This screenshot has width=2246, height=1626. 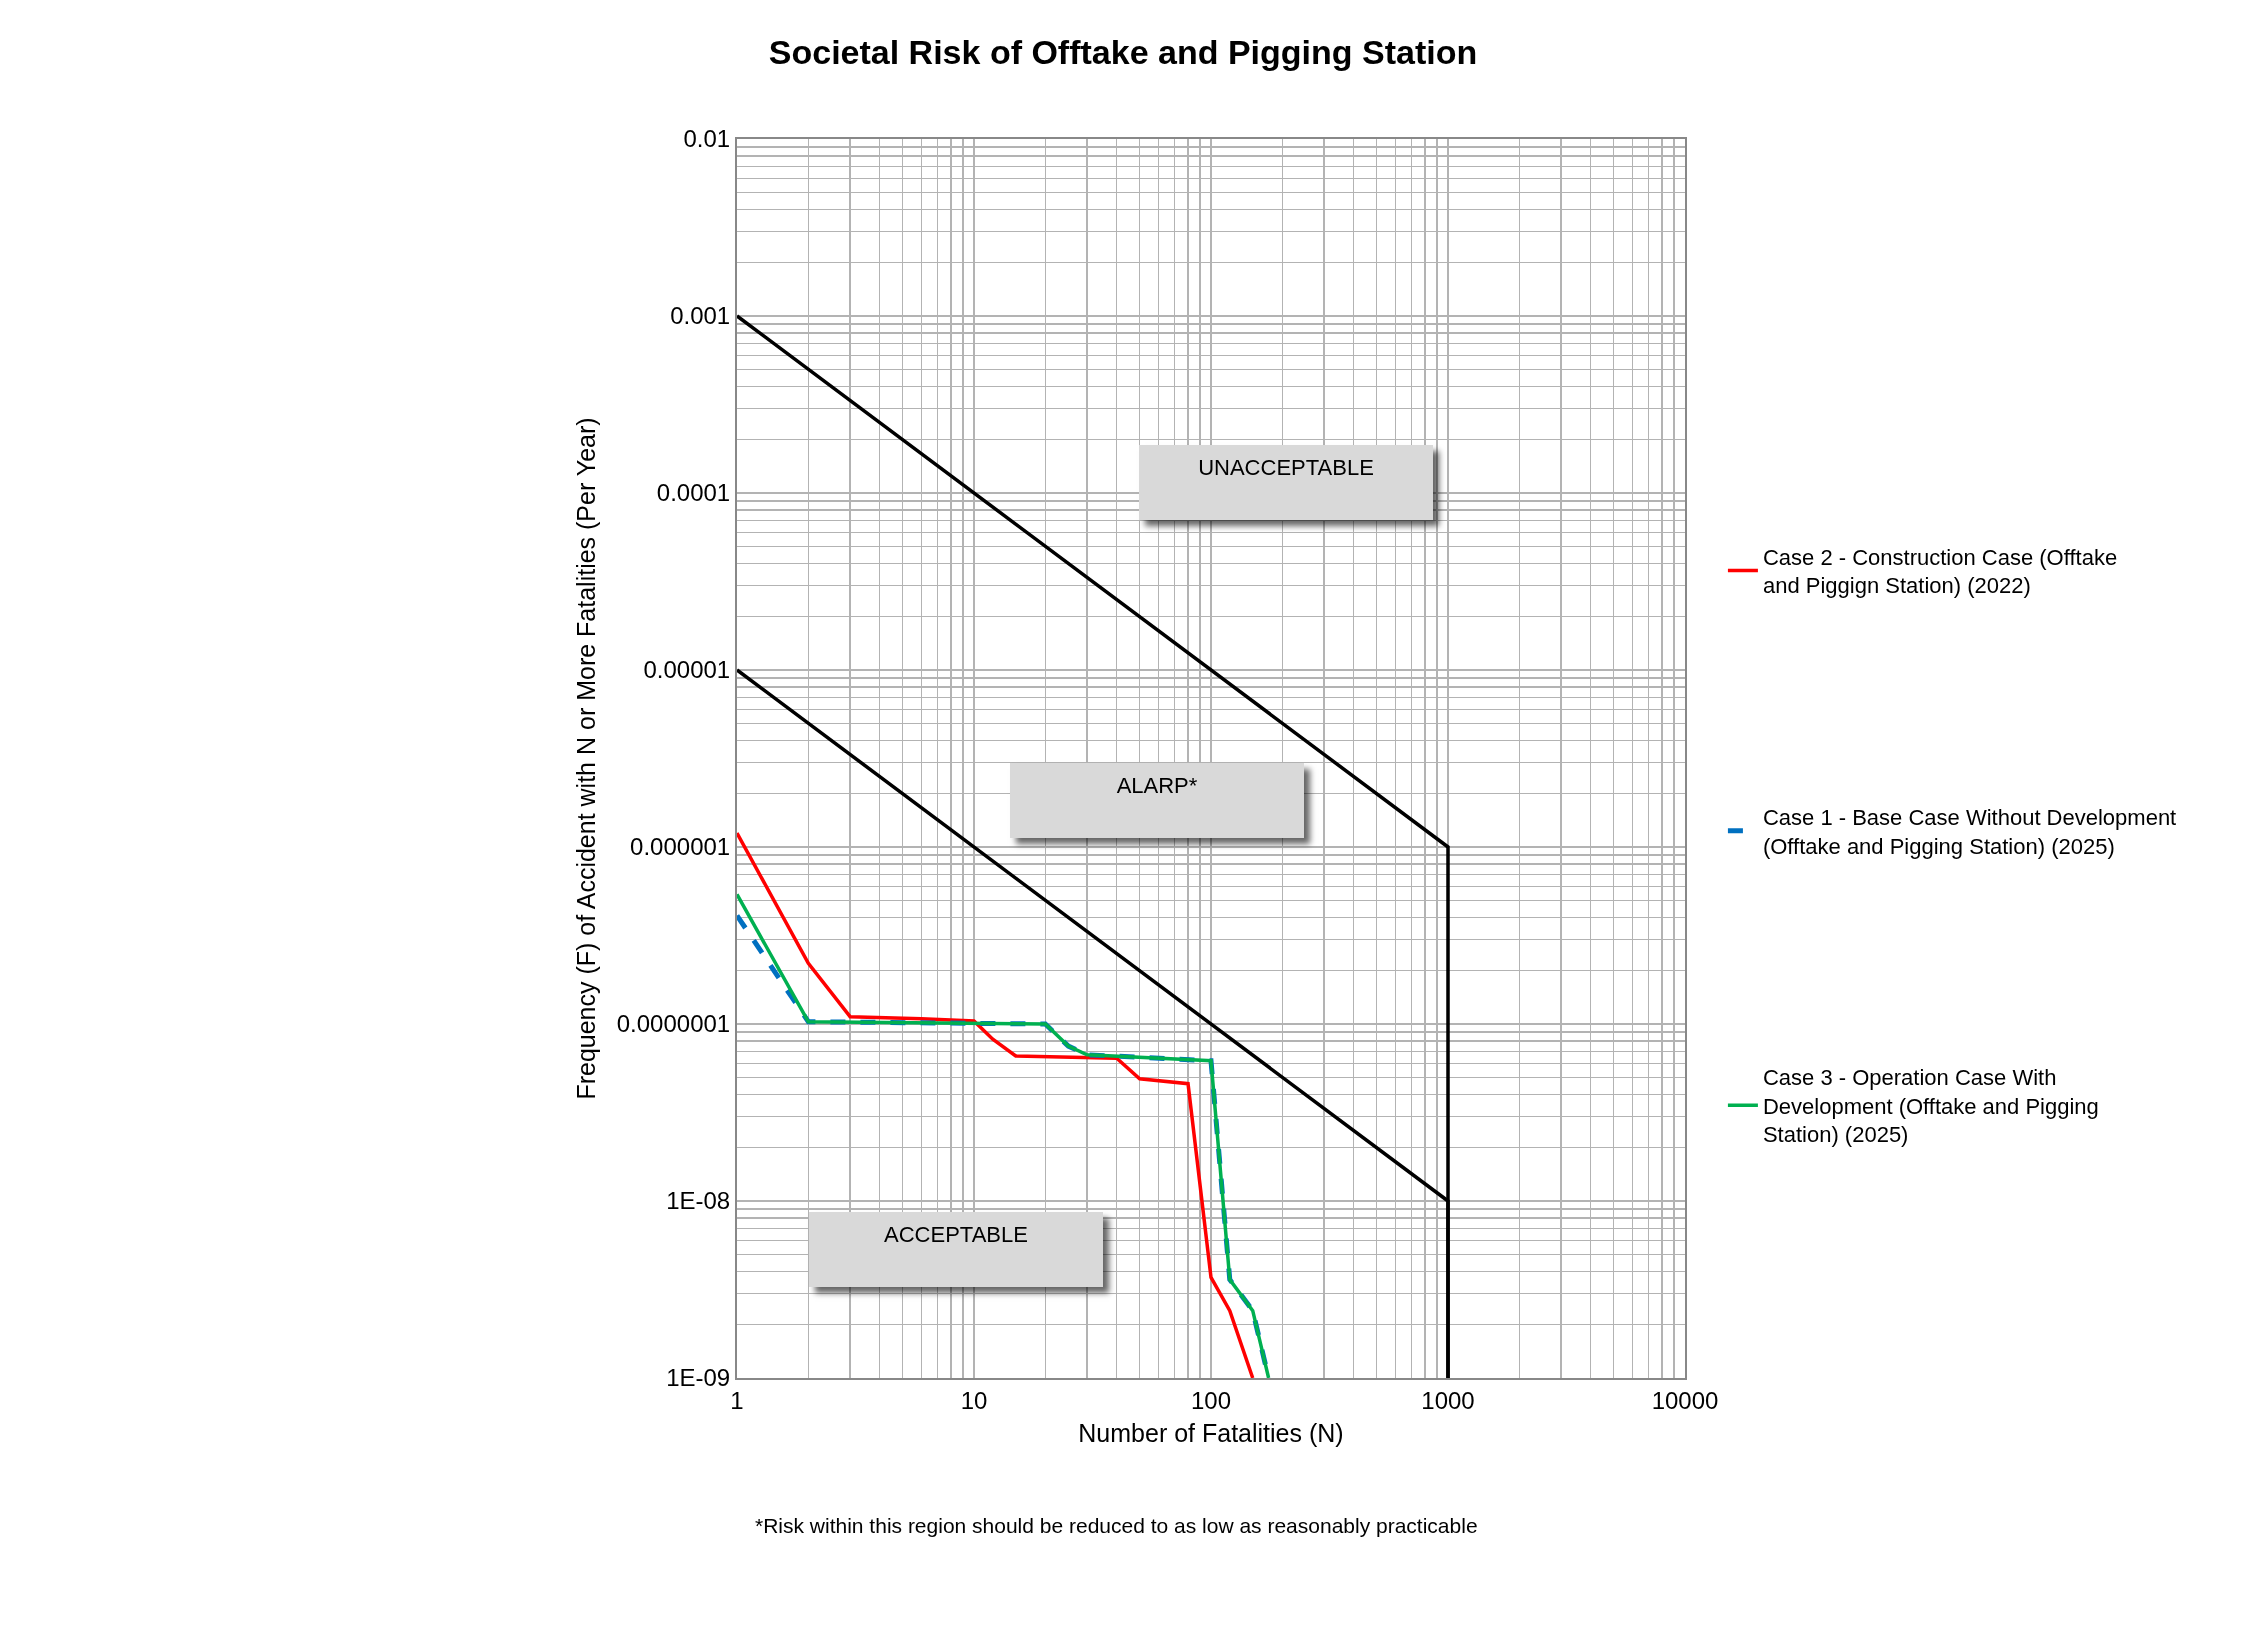 I want to click on y-tick-label: 0.0001, so click(x=693, y=493).